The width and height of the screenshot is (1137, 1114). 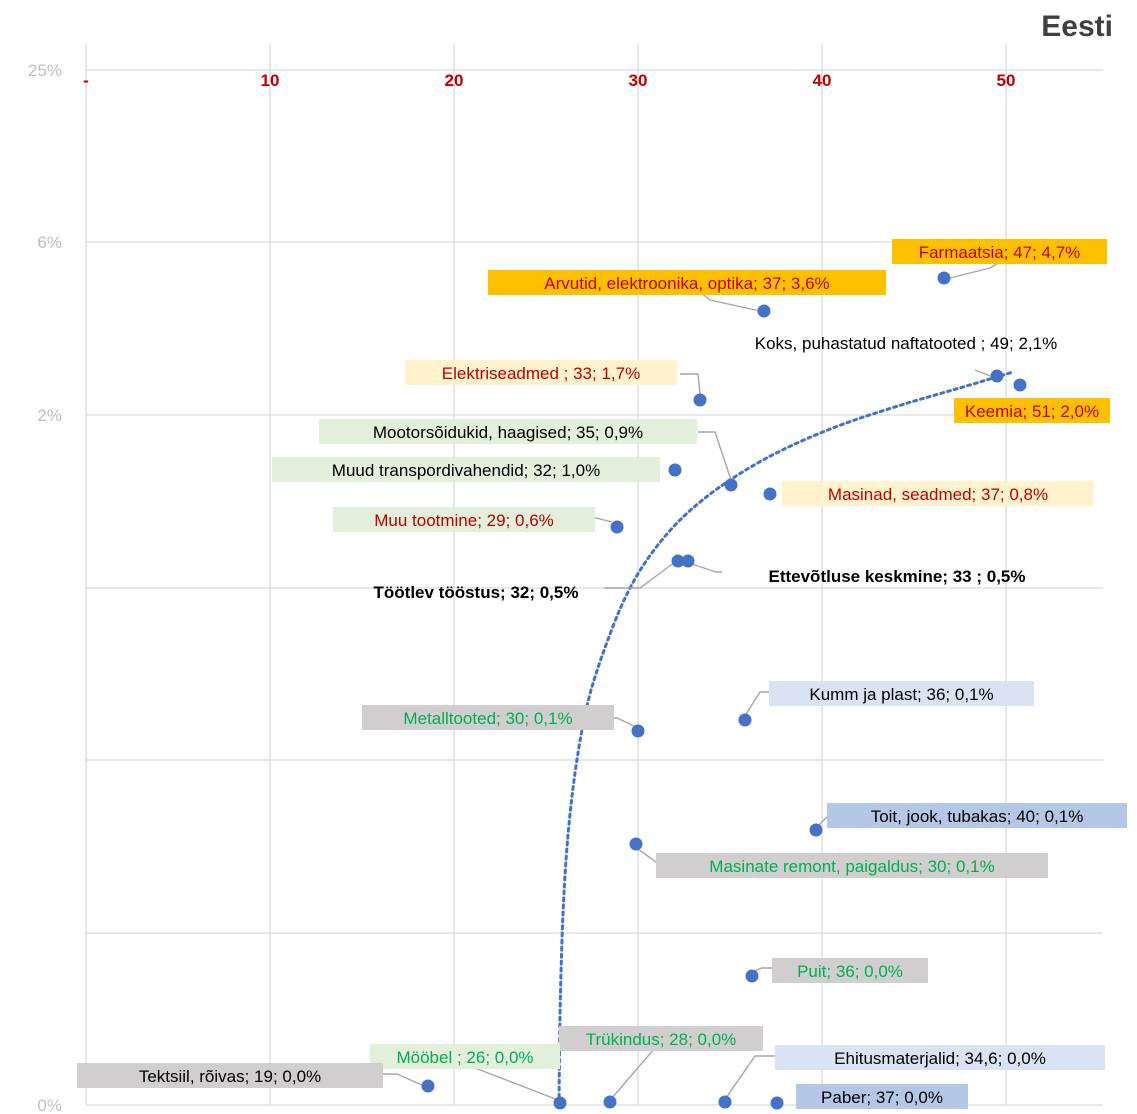 I want to click on y-tick-label: 6%, so click(x=49, y=242).